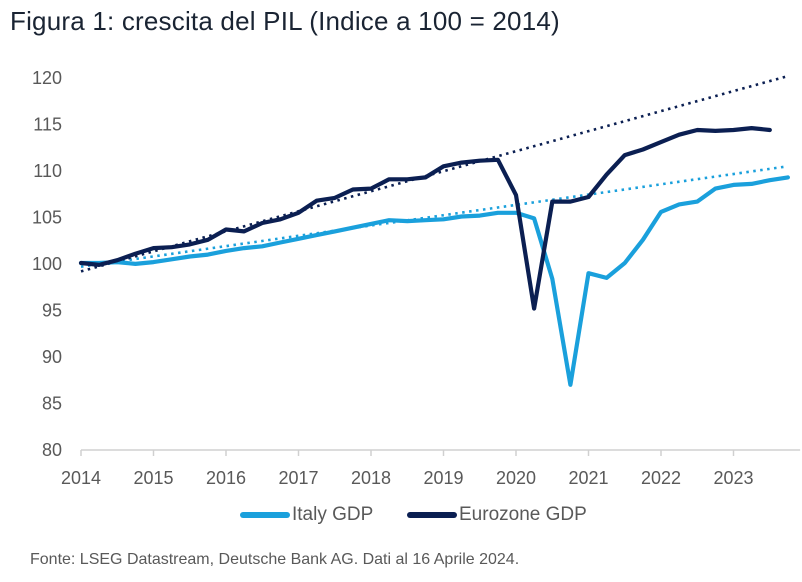 The width and height of the screenshot is (802, 582). I want to click on y-tick-label: 80, so click(52, 450).